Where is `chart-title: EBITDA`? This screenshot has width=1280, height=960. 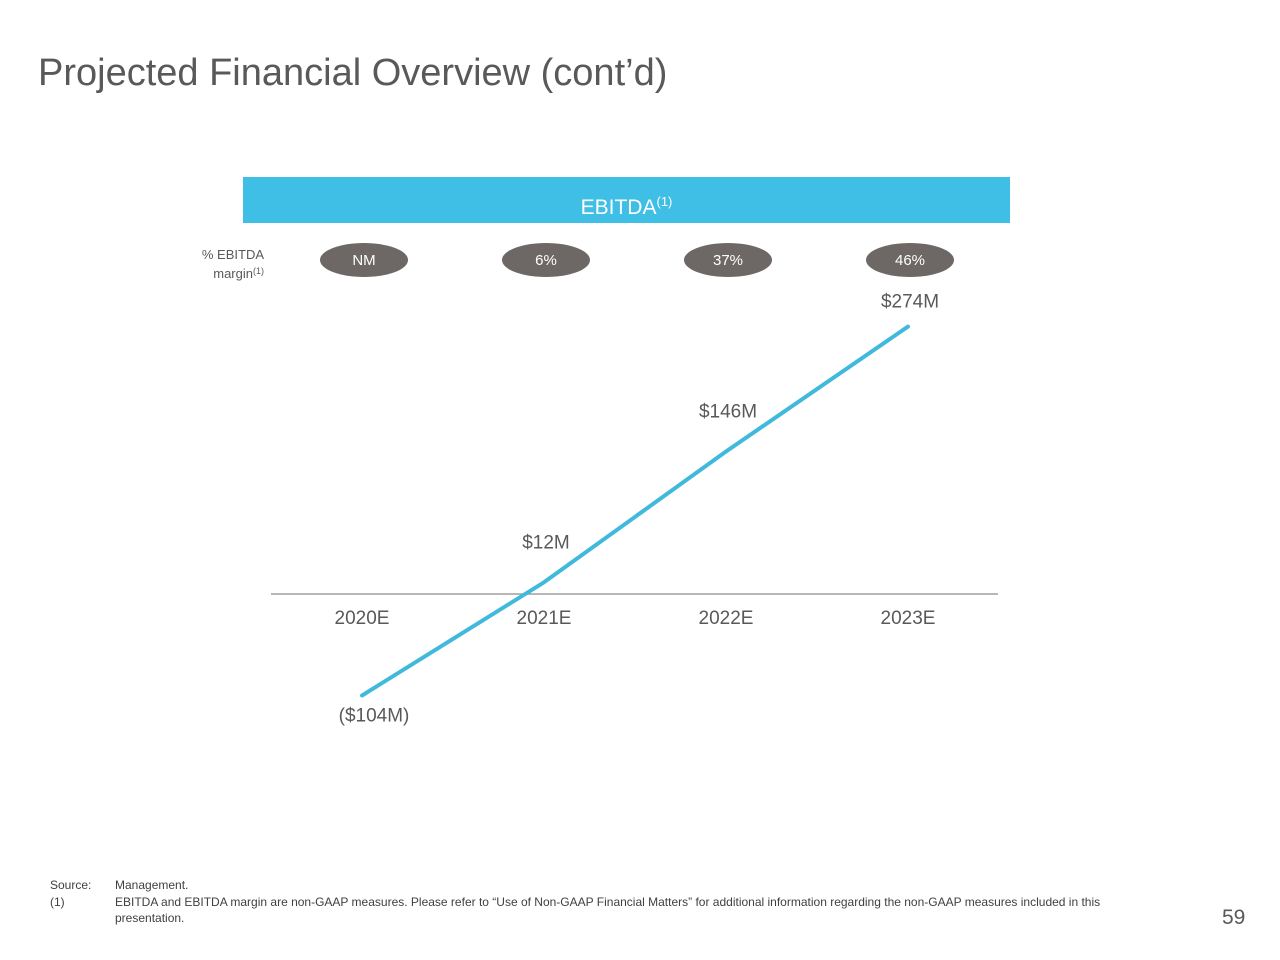 chart-title: EBITDA is located at coordinates (618, 207).